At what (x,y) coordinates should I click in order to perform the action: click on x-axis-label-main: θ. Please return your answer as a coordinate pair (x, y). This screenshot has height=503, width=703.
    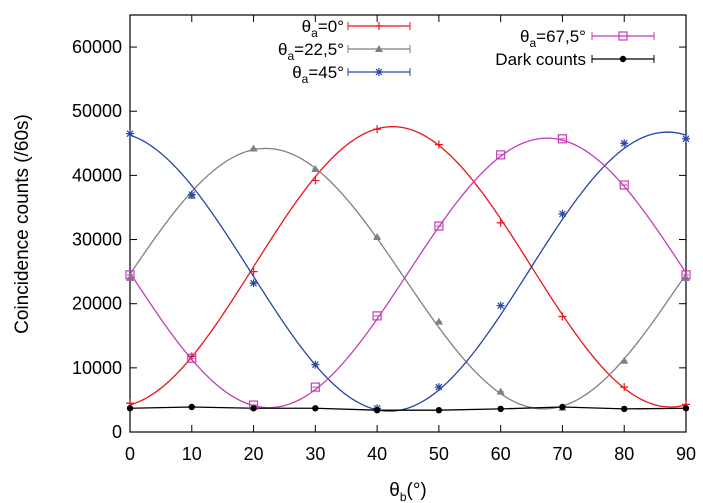
    Looking at the image, I should click on (394, 490).